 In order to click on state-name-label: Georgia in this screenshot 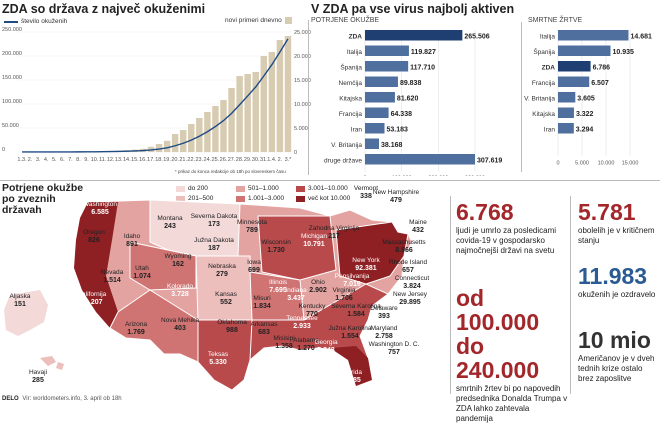, I will do `click(326, 342)`.